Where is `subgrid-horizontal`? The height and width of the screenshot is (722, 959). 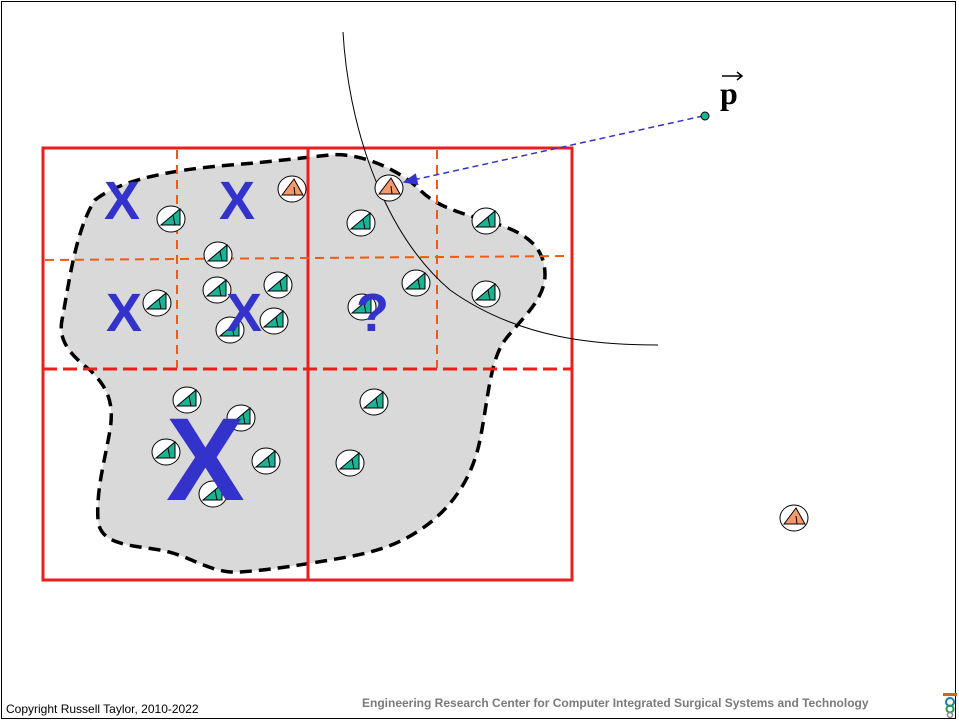
subgrid-horizontal is located at coordinates (307, 258).